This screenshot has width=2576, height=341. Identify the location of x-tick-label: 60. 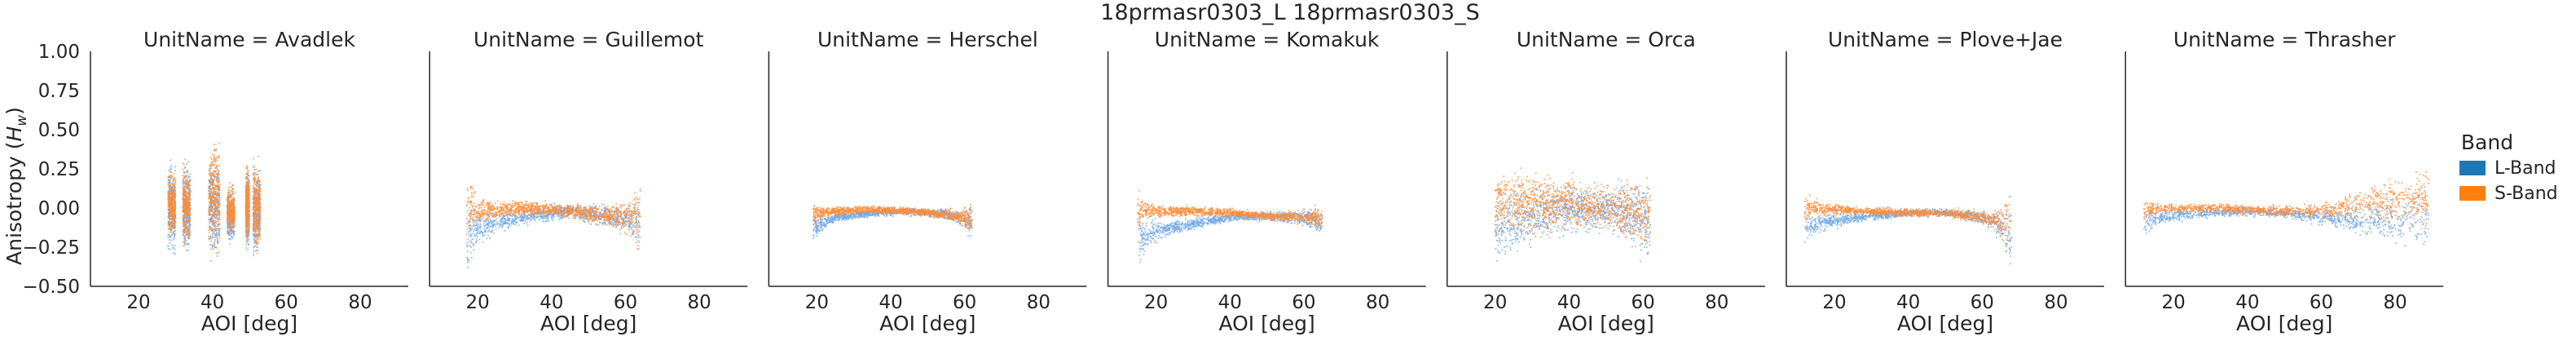
(286, 302).